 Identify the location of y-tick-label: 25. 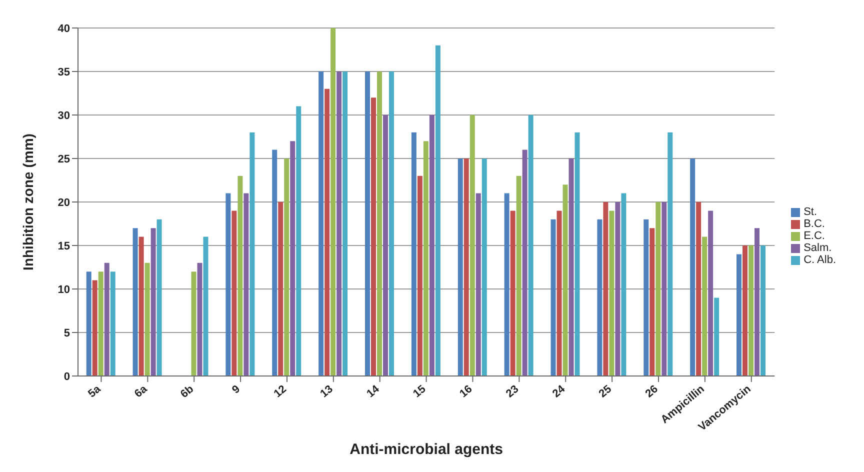
(64, 159).